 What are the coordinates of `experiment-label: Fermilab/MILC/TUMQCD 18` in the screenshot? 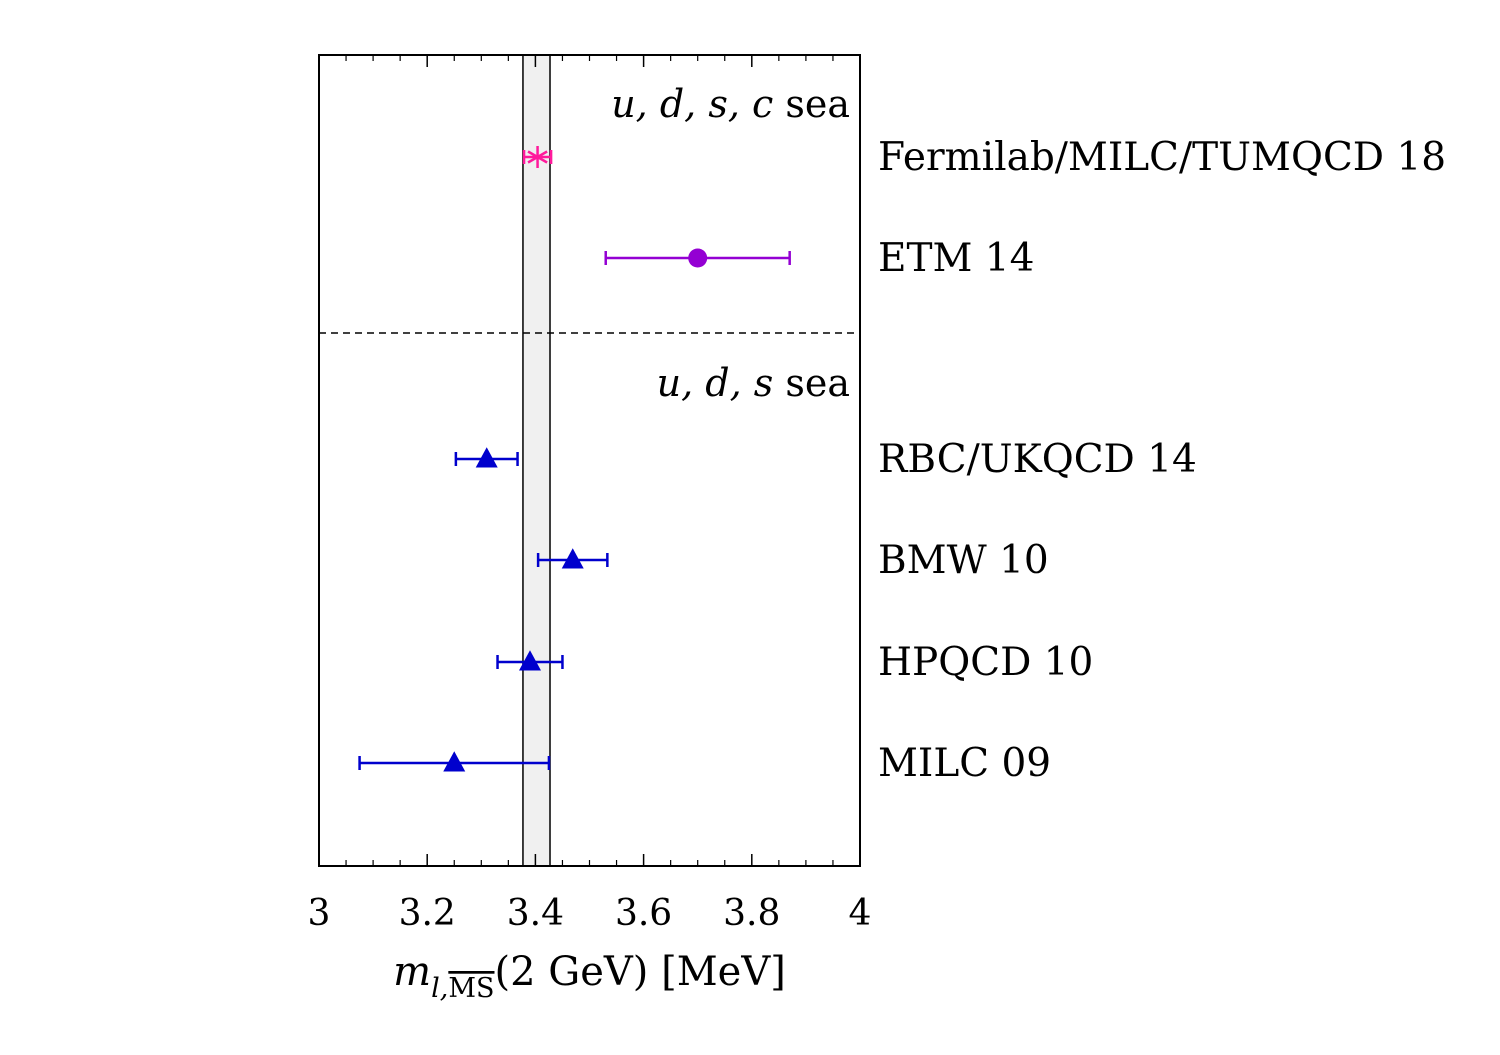 It's located at (1162, 157).